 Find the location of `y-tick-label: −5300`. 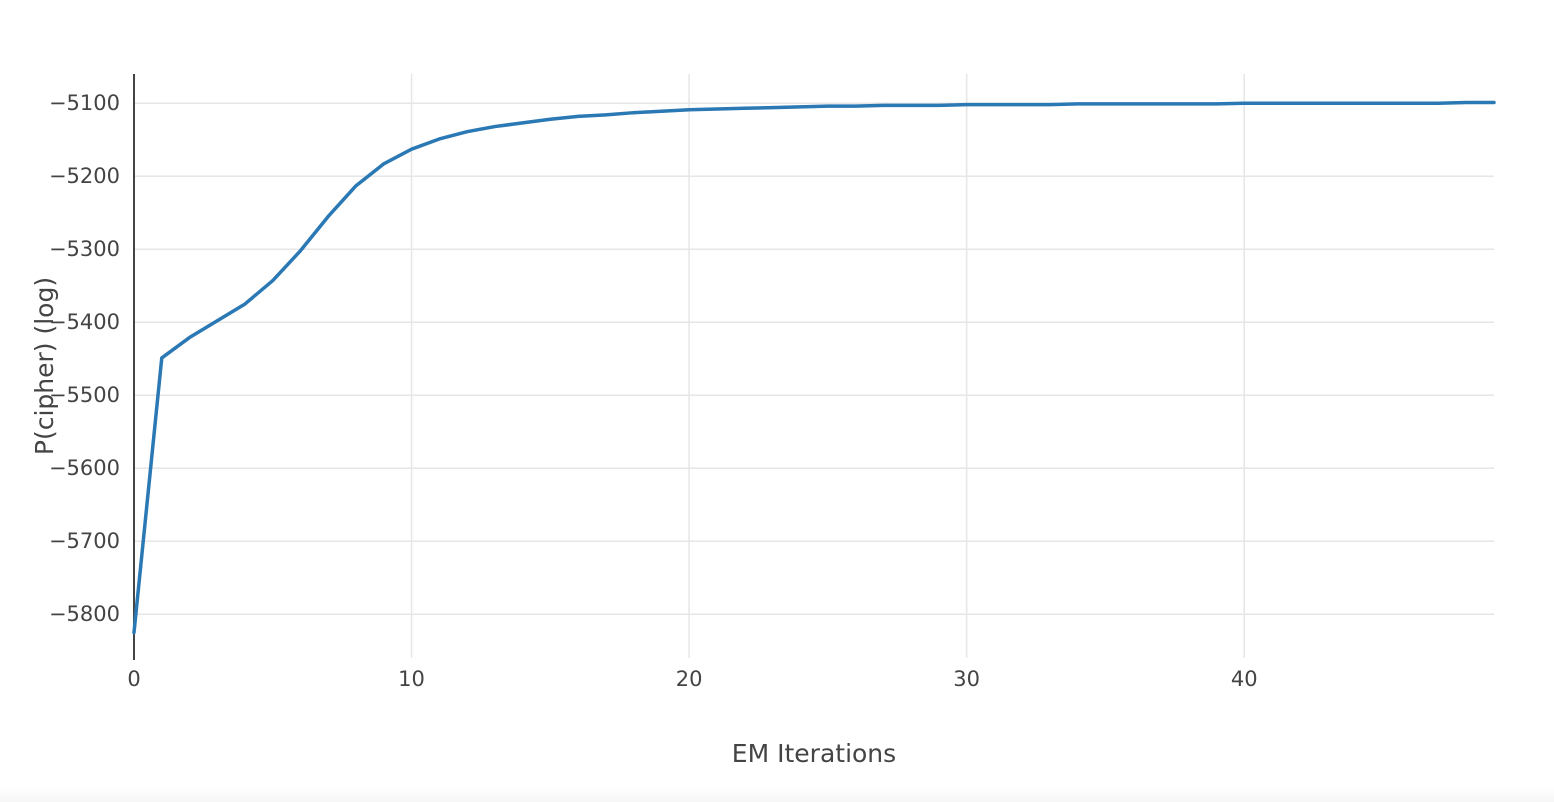

y-tick-label: −5300 is located at coordinates (84, 249).